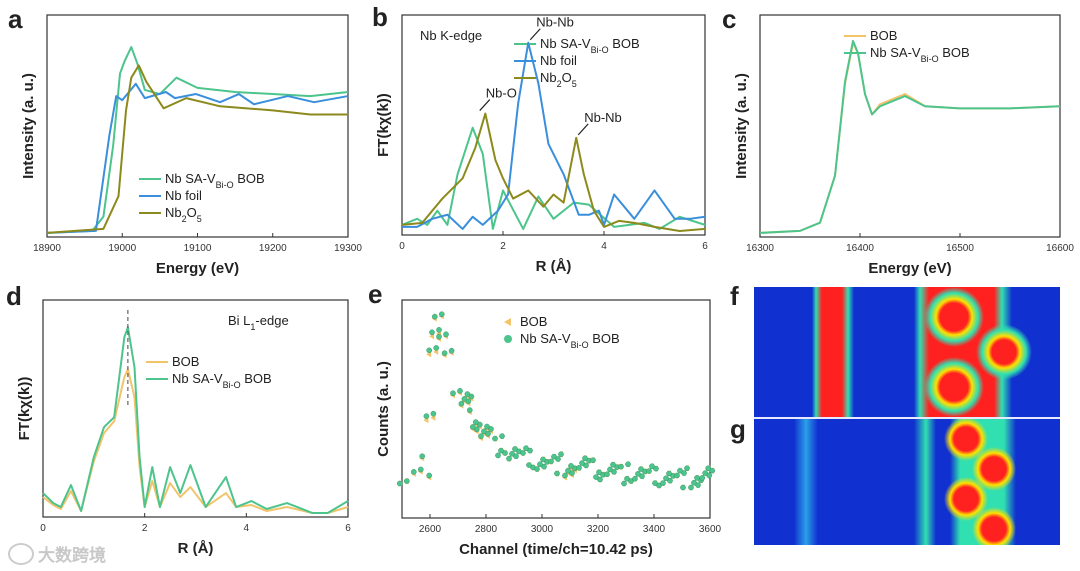 The width and height of the screenshot is (1080, 571). What do you see at coordinates (507, 322) in the screenshot?
I see `legend-marker` at bounding box center [507, 322].